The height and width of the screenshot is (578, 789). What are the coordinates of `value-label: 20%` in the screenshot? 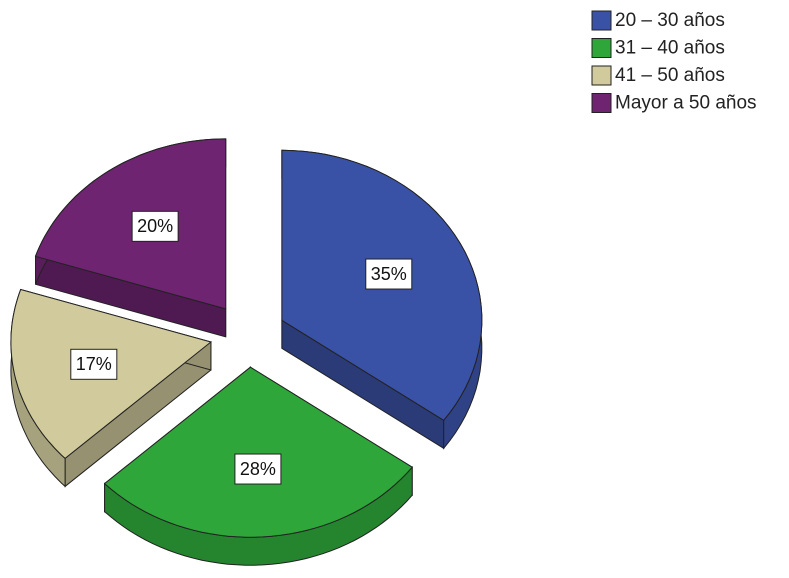 It's located at (155, 226).